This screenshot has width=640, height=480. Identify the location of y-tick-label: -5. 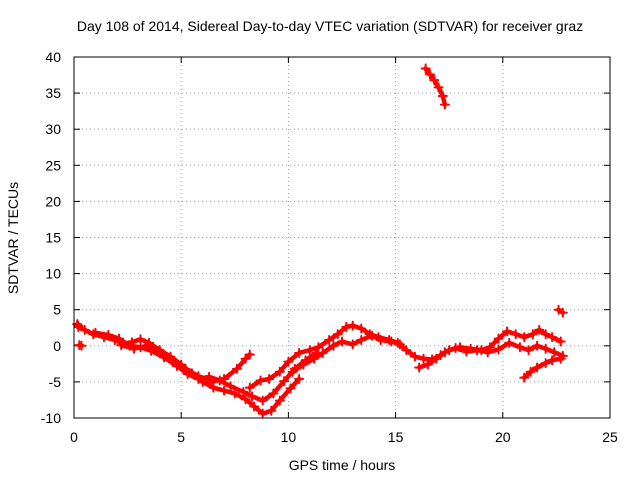
(55, 382).